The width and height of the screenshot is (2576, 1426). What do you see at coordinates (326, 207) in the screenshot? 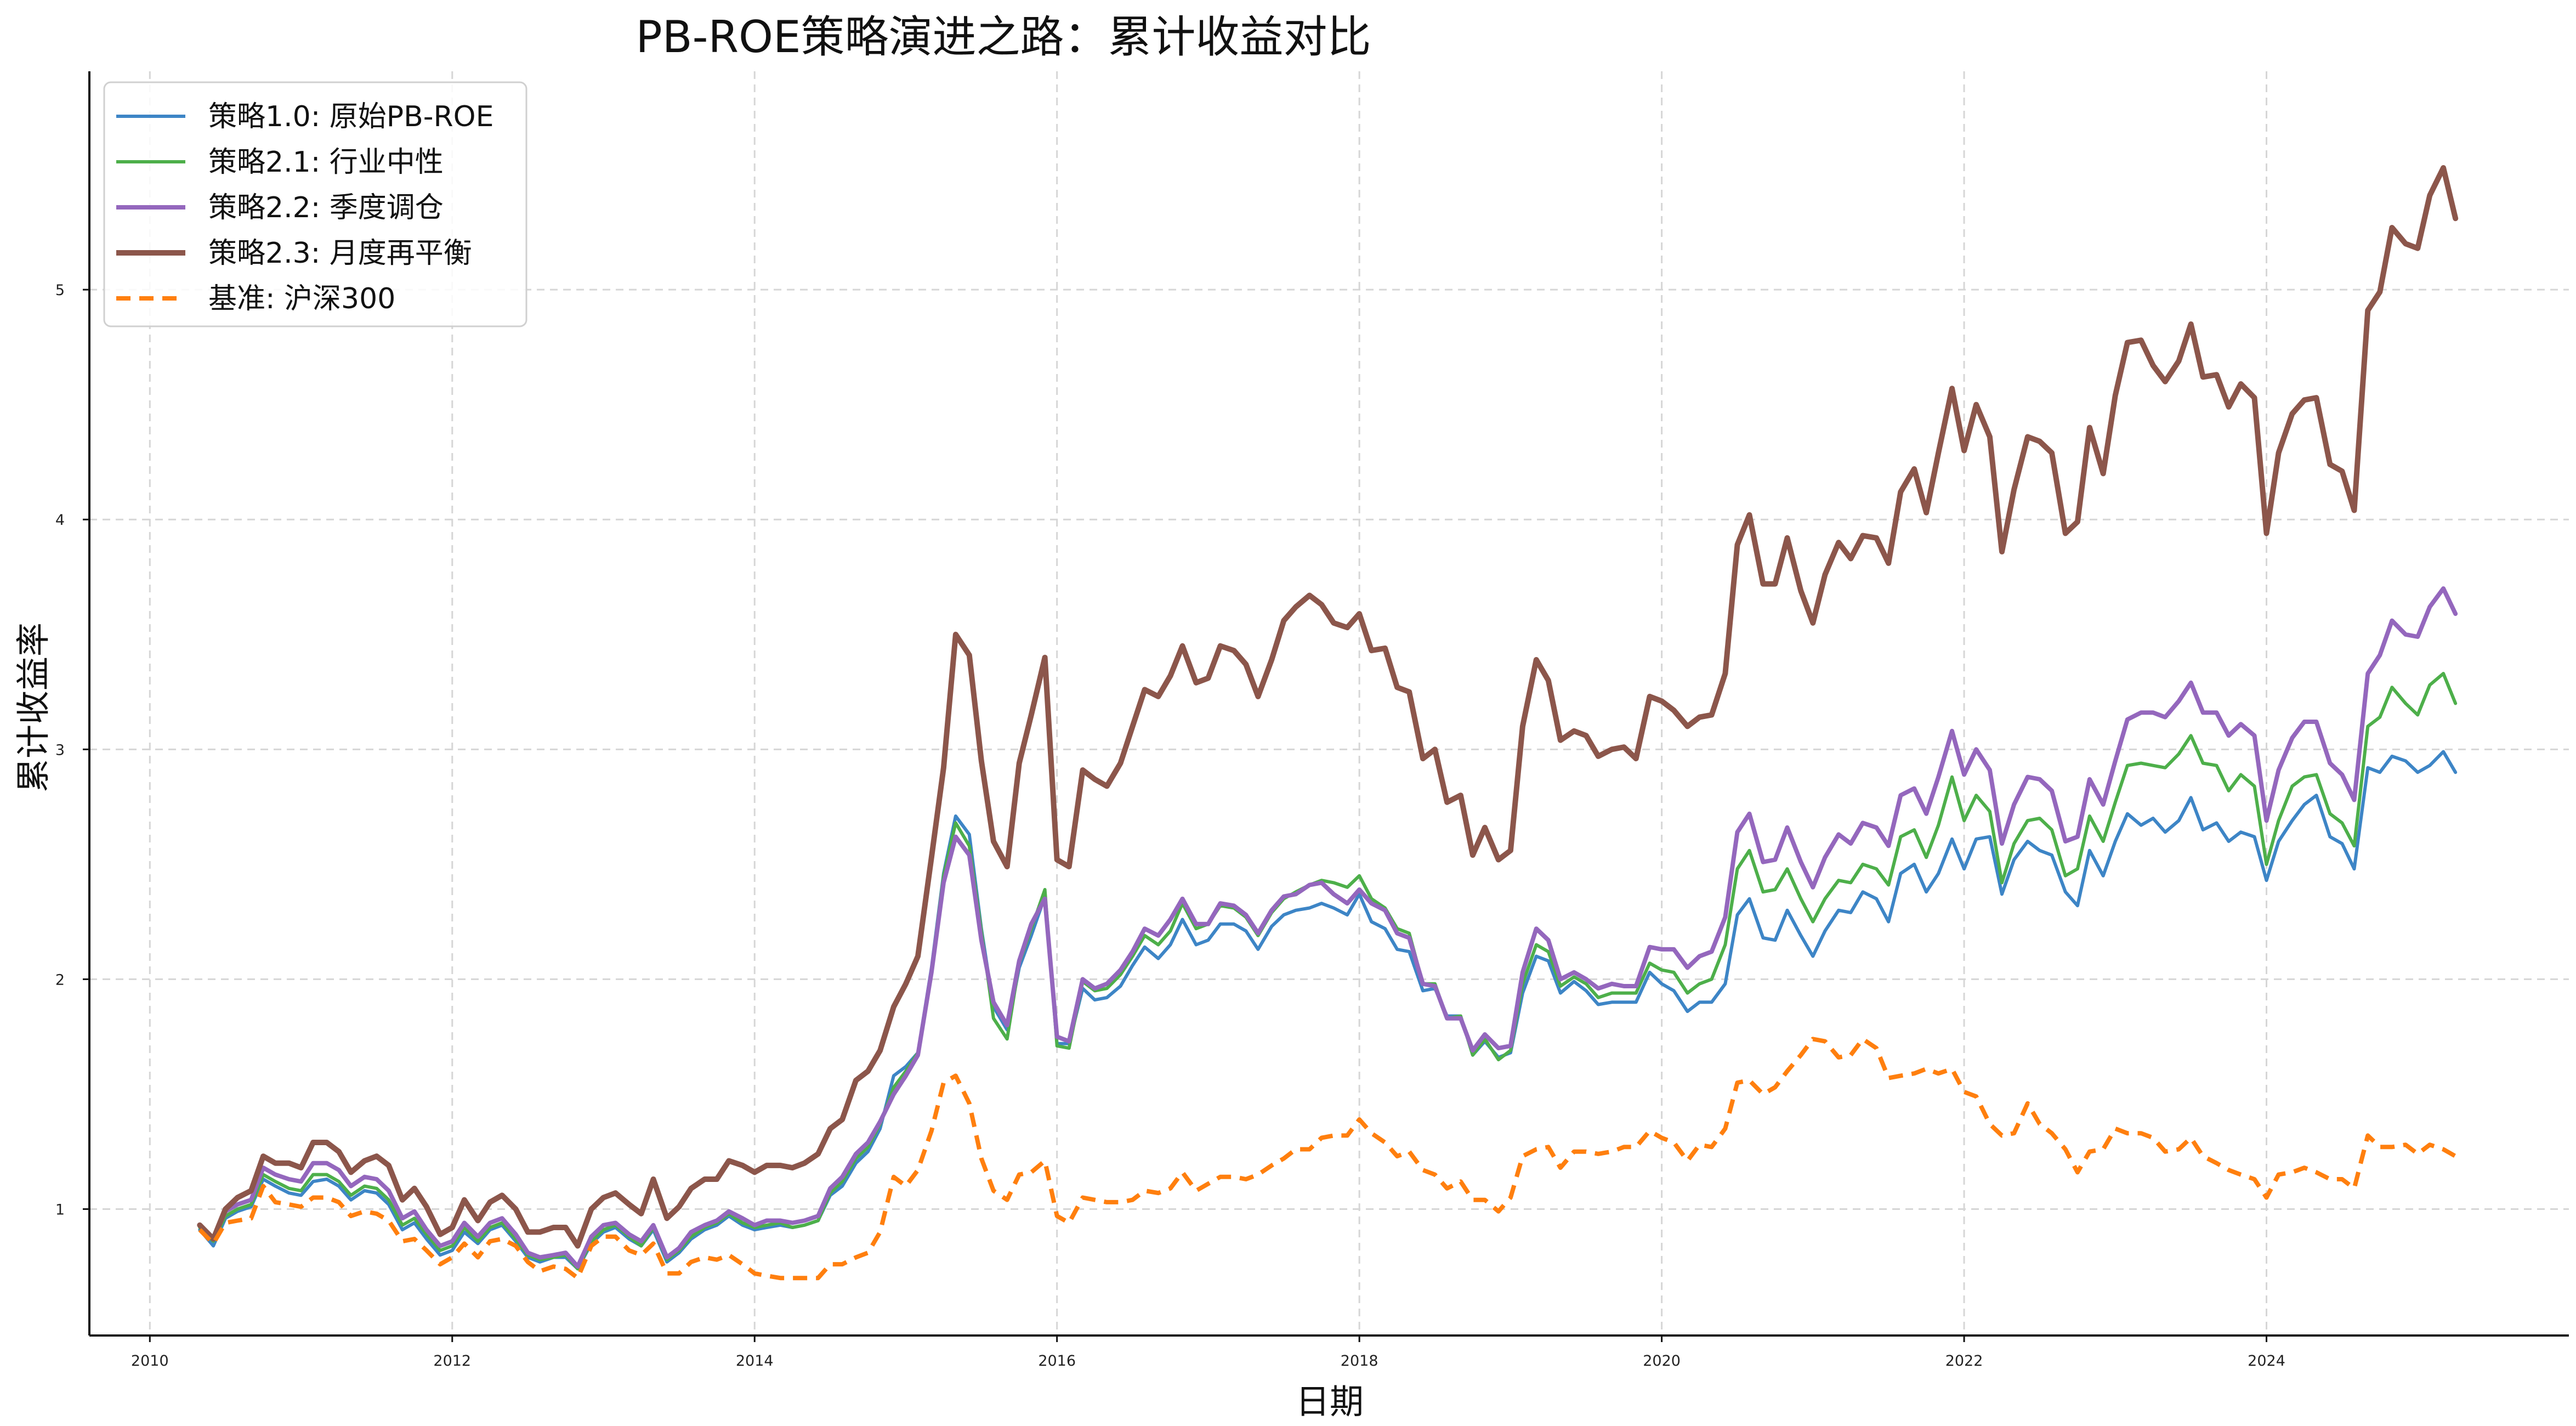
I see `legend-label: 策略2.2: 季度调仓` at bounding box center [326, 207].